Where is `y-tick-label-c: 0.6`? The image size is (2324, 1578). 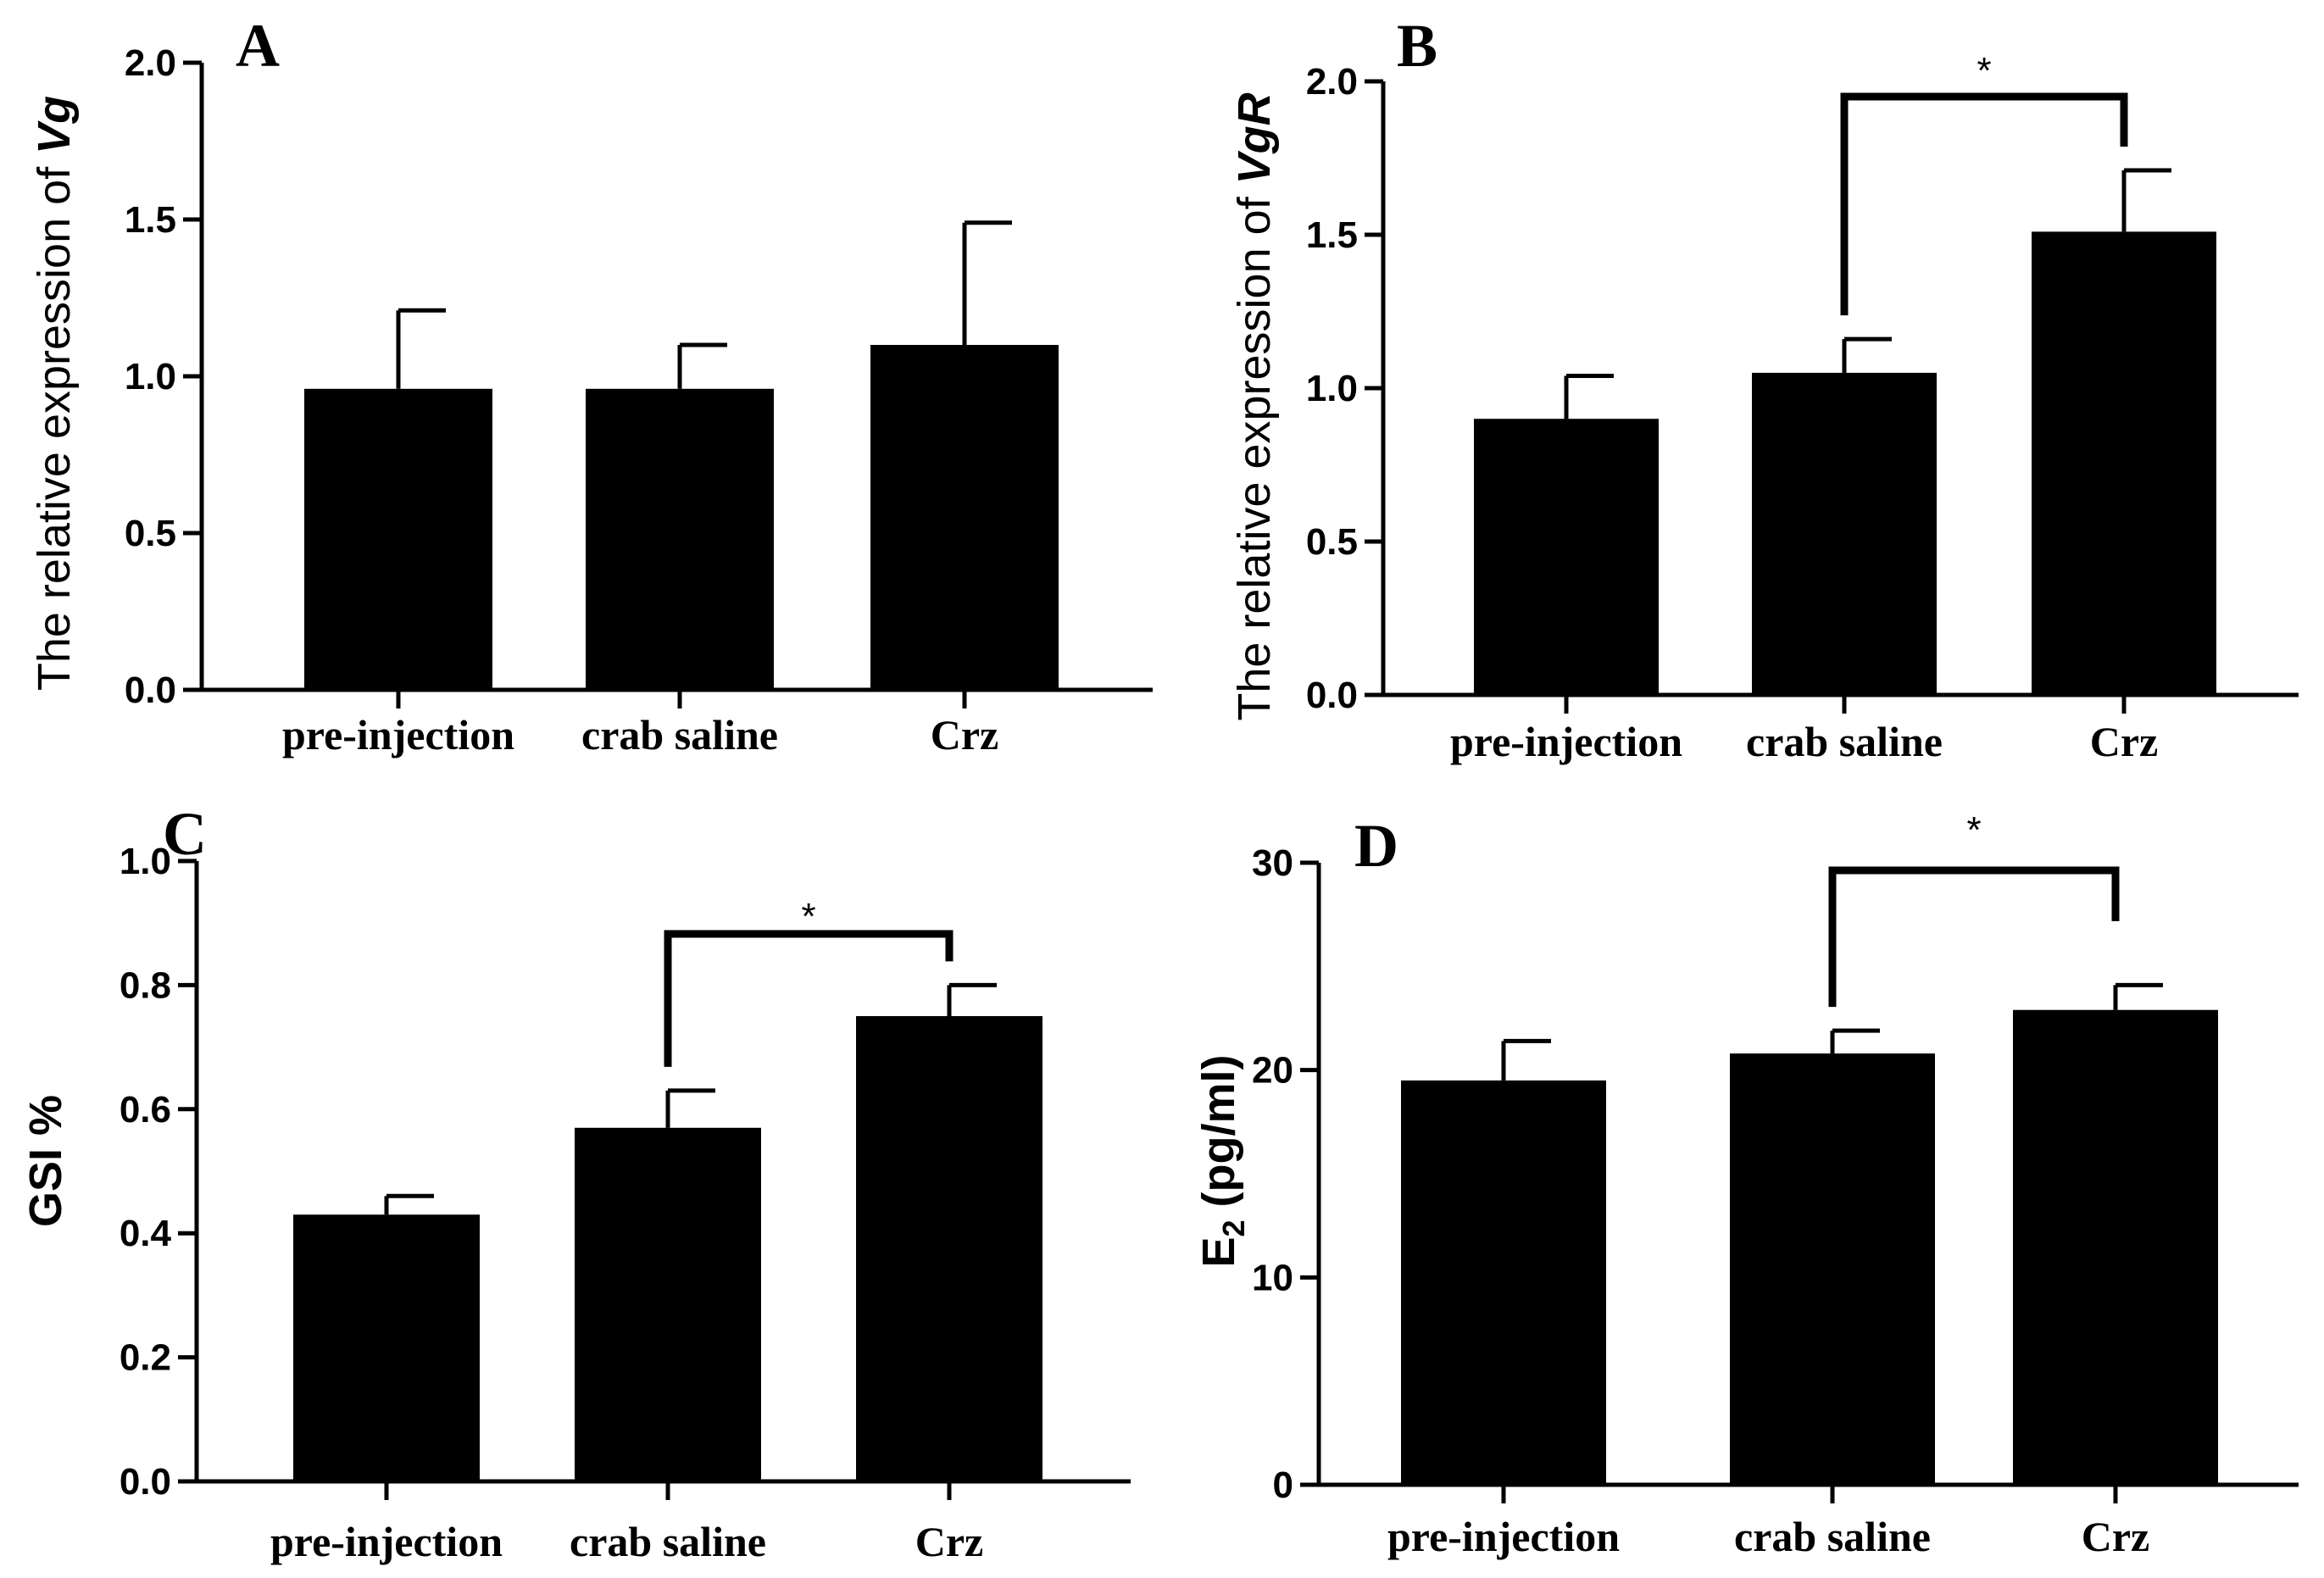 y-tick-label-c: 0.6 is located at coordinates (146, 1110).